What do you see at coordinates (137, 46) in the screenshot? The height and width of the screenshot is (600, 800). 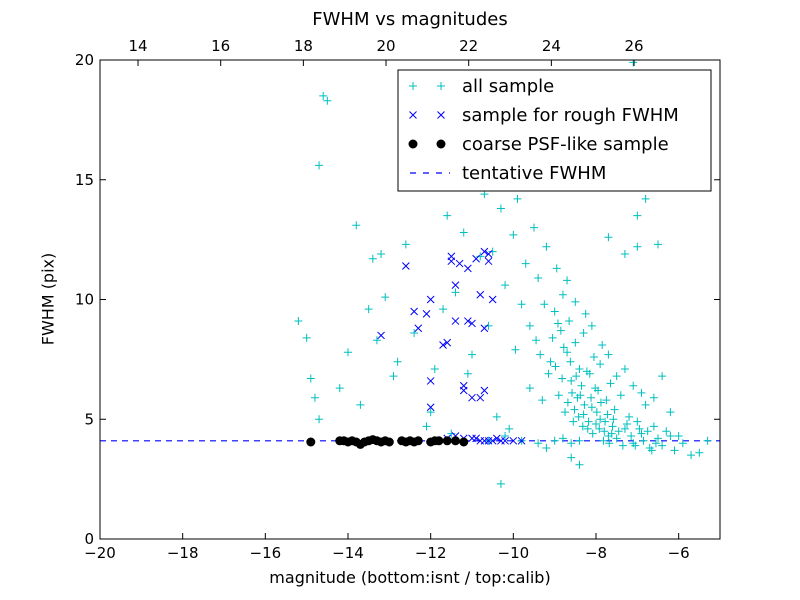 I see `top-tick-label: 14` at bounding box center [137, 46].